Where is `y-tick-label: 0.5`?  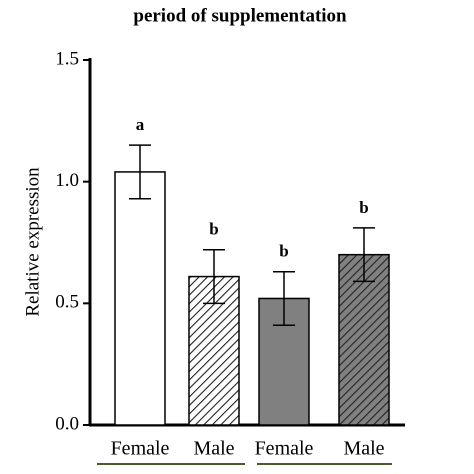 y-tick-label: 0.5 is located at coordinates (67, 302).